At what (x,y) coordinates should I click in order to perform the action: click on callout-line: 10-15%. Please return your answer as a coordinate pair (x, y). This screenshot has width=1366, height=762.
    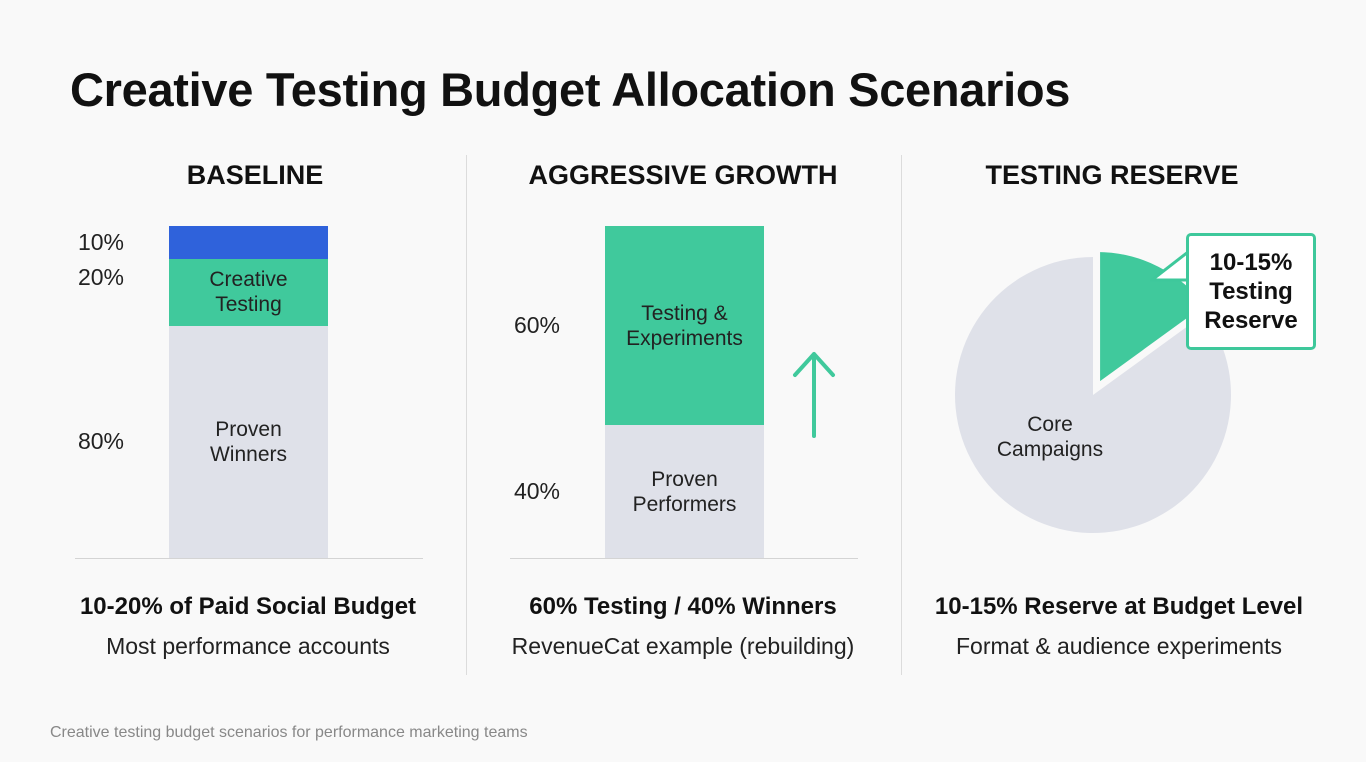
    Looking at the image, I should click on (1251, 262).